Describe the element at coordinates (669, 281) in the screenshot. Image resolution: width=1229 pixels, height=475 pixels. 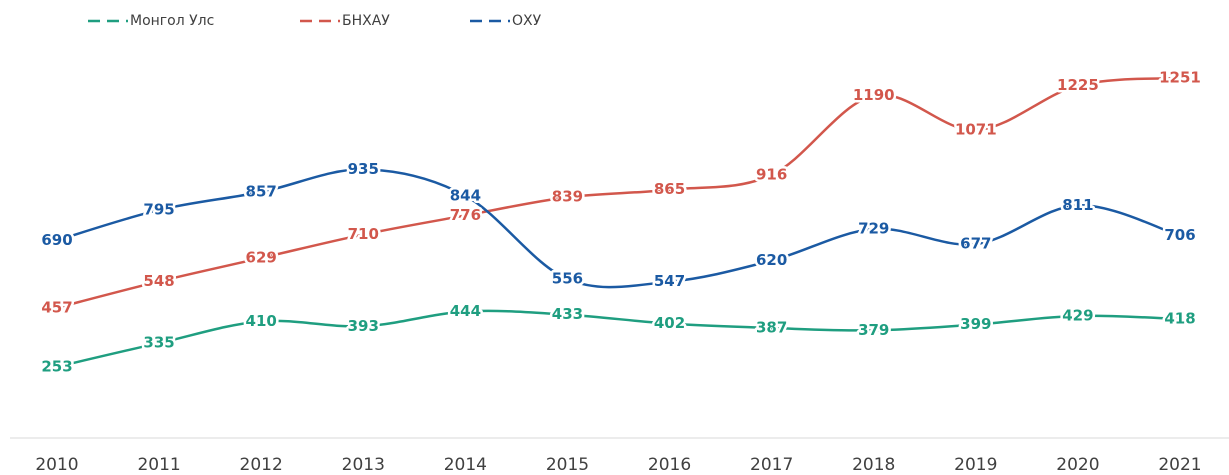
I see `data-label: 547` at that location.